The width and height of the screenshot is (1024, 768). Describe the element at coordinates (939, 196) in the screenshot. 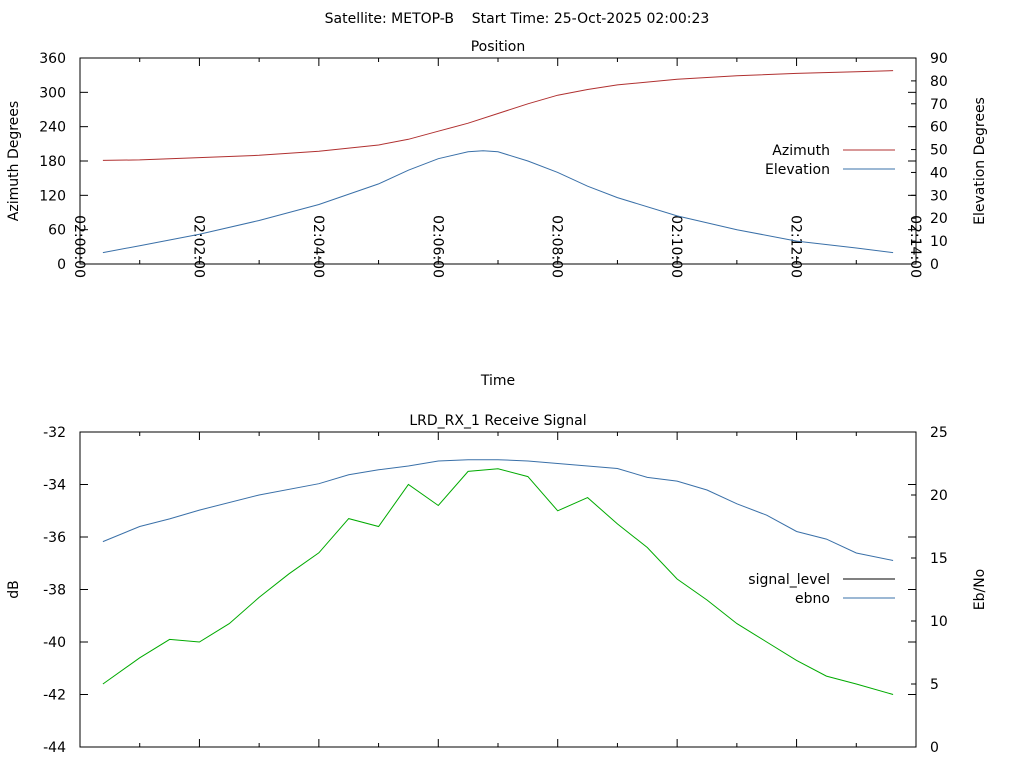

I see `chart1-y2tick-label: 30` at that location.